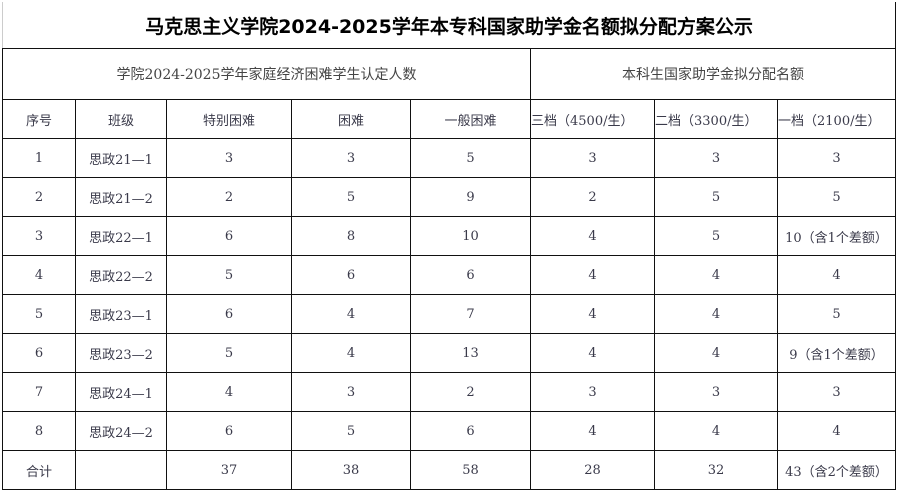 This screenshot has width=904, height=504. Describe the element at coordinates (121, 314) in the screenshot. I see `table-cell: 思政23—1` at that location.